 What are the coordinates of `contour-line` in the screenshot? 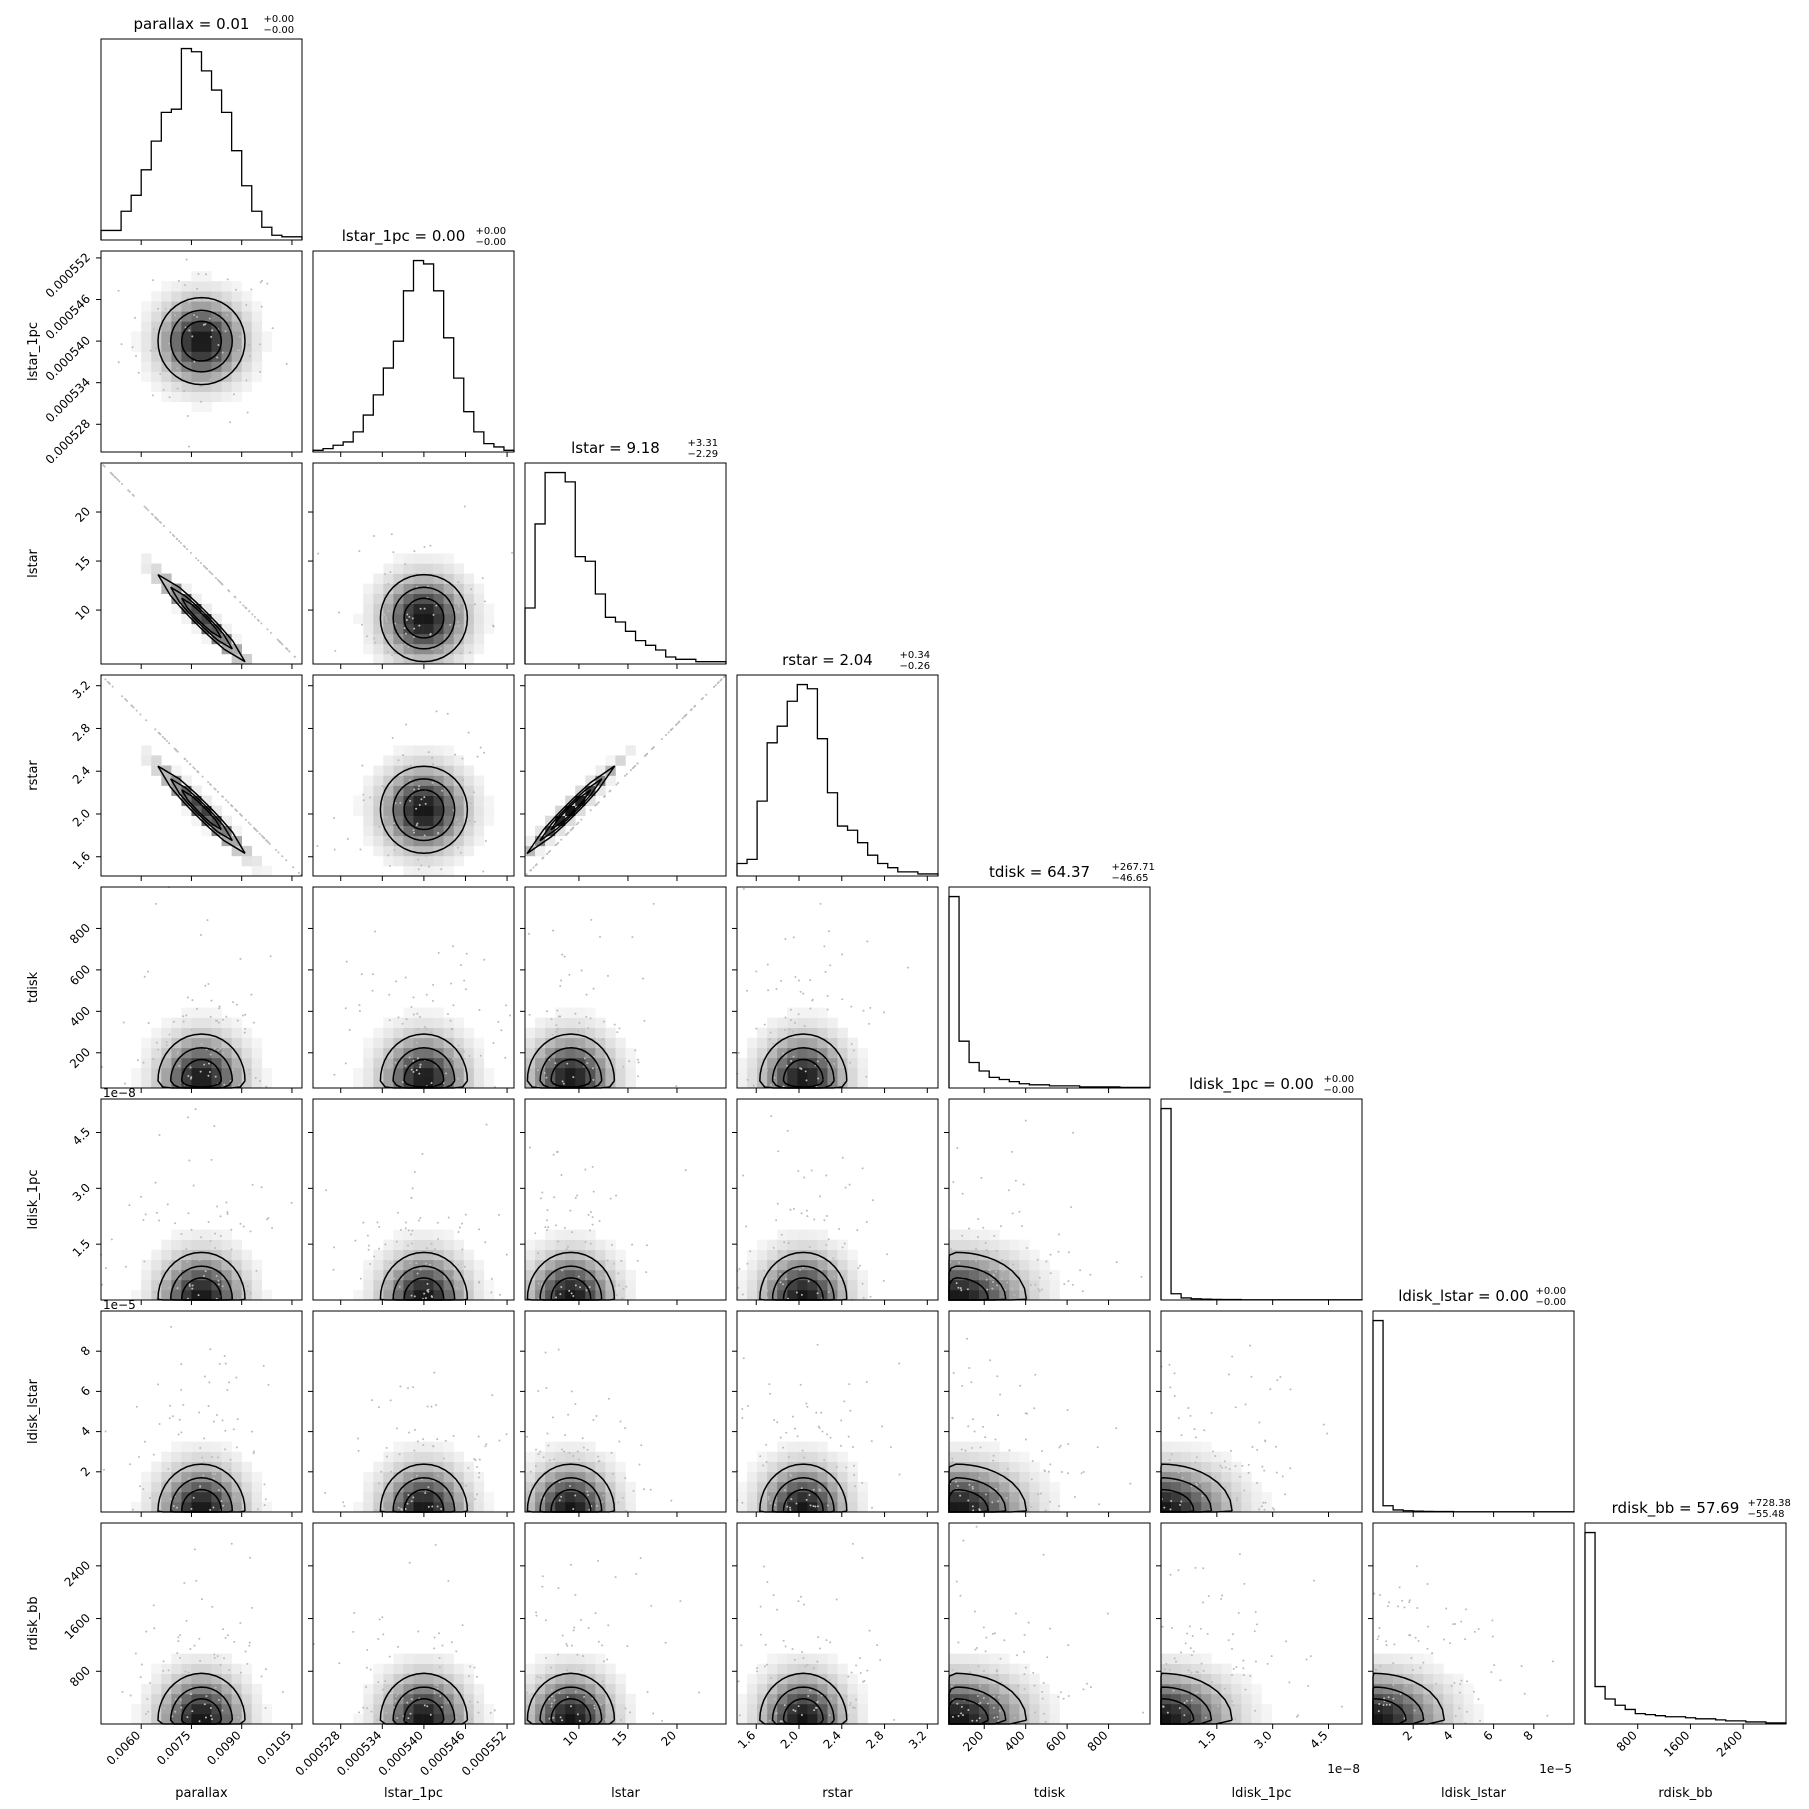 It's located at (571, 810).